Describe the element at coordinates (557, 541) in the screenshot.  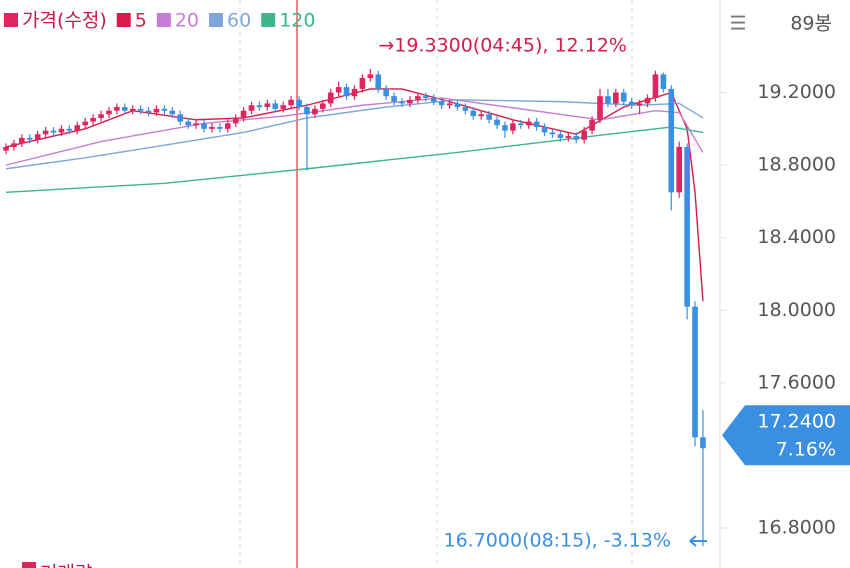
I see `low-annotation: 16.7000(08:15), -3.13%` at that location.